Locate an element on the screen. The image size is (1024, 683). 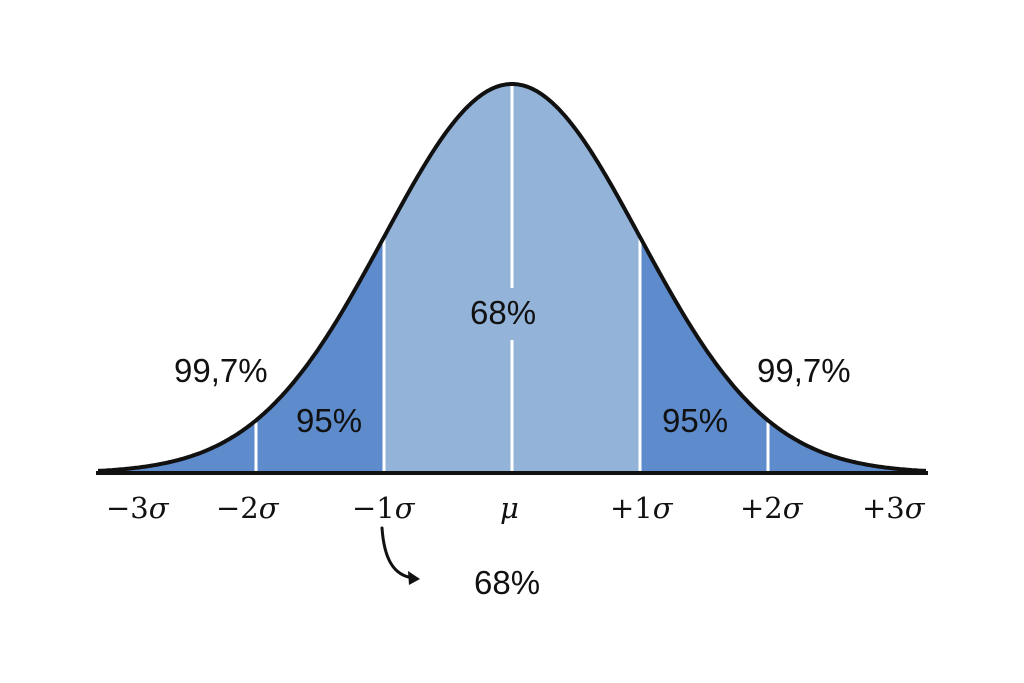
region-outer-left is located at coordinates (241, 355).